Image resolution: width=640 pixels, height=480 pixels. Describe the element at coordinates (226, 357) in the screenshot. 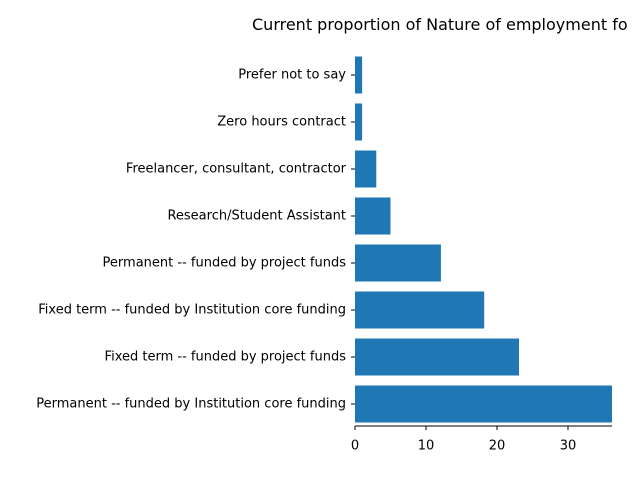

I see `category-label: Fixed term -- funded by project funds` at that location.